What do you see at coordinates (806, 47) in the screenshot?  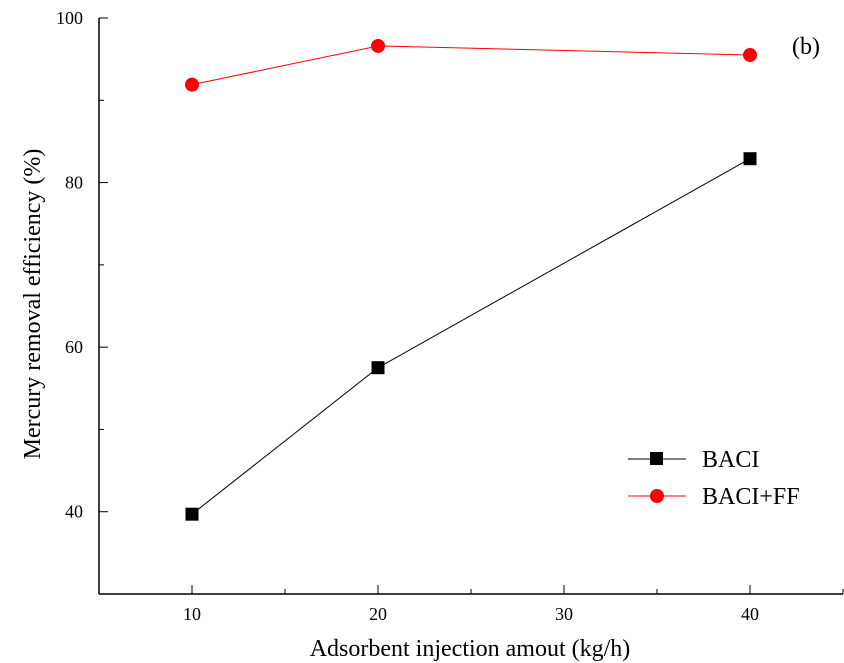 I see `panel-label: (b)` at bounding box center [806, 47].